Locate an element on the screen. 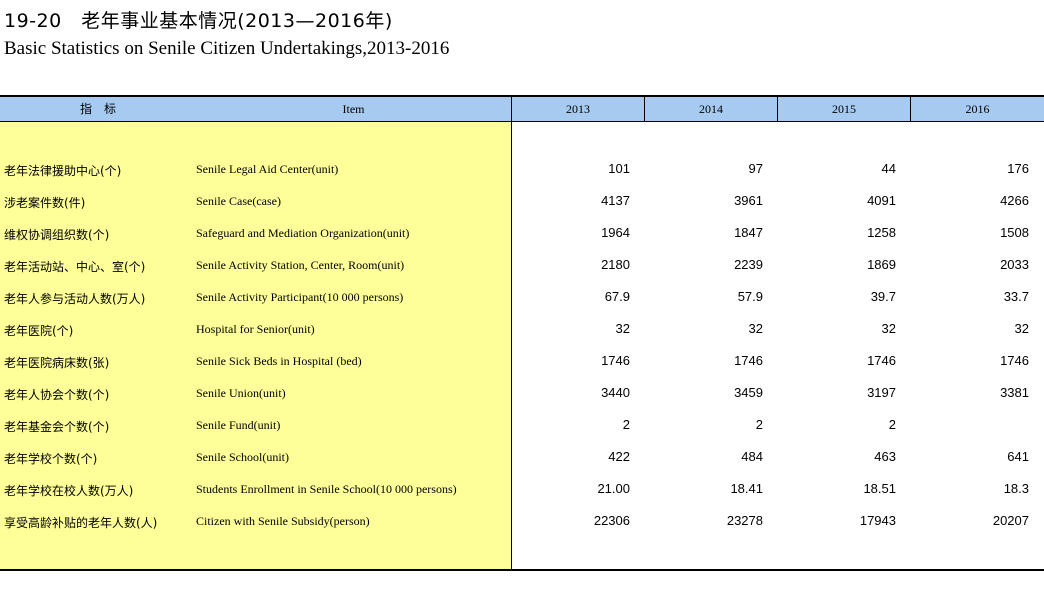 This screenshot has width=1044, height=603. cell-2015: 18.51 is located at coordinates (879, 488).